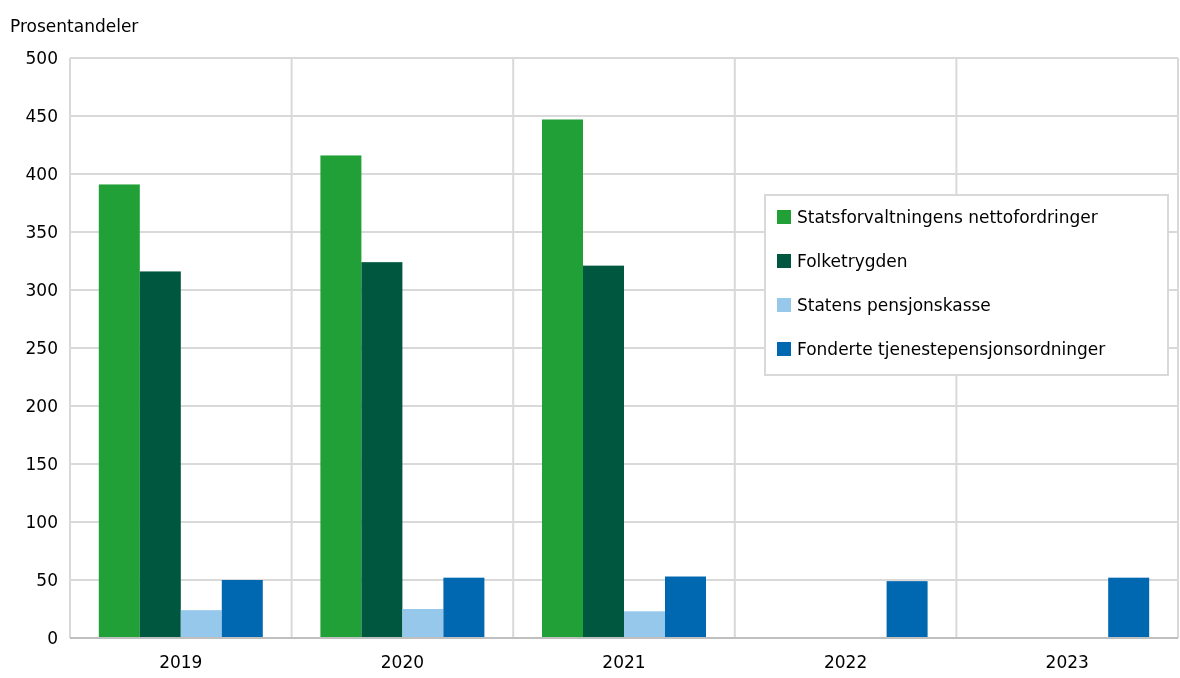 This screenshot has height=678, width=1180. What do you see at coordinates (41, 231) in the screenshot?
I see `y-tick-label: 350` at bounding box center [41, 231].